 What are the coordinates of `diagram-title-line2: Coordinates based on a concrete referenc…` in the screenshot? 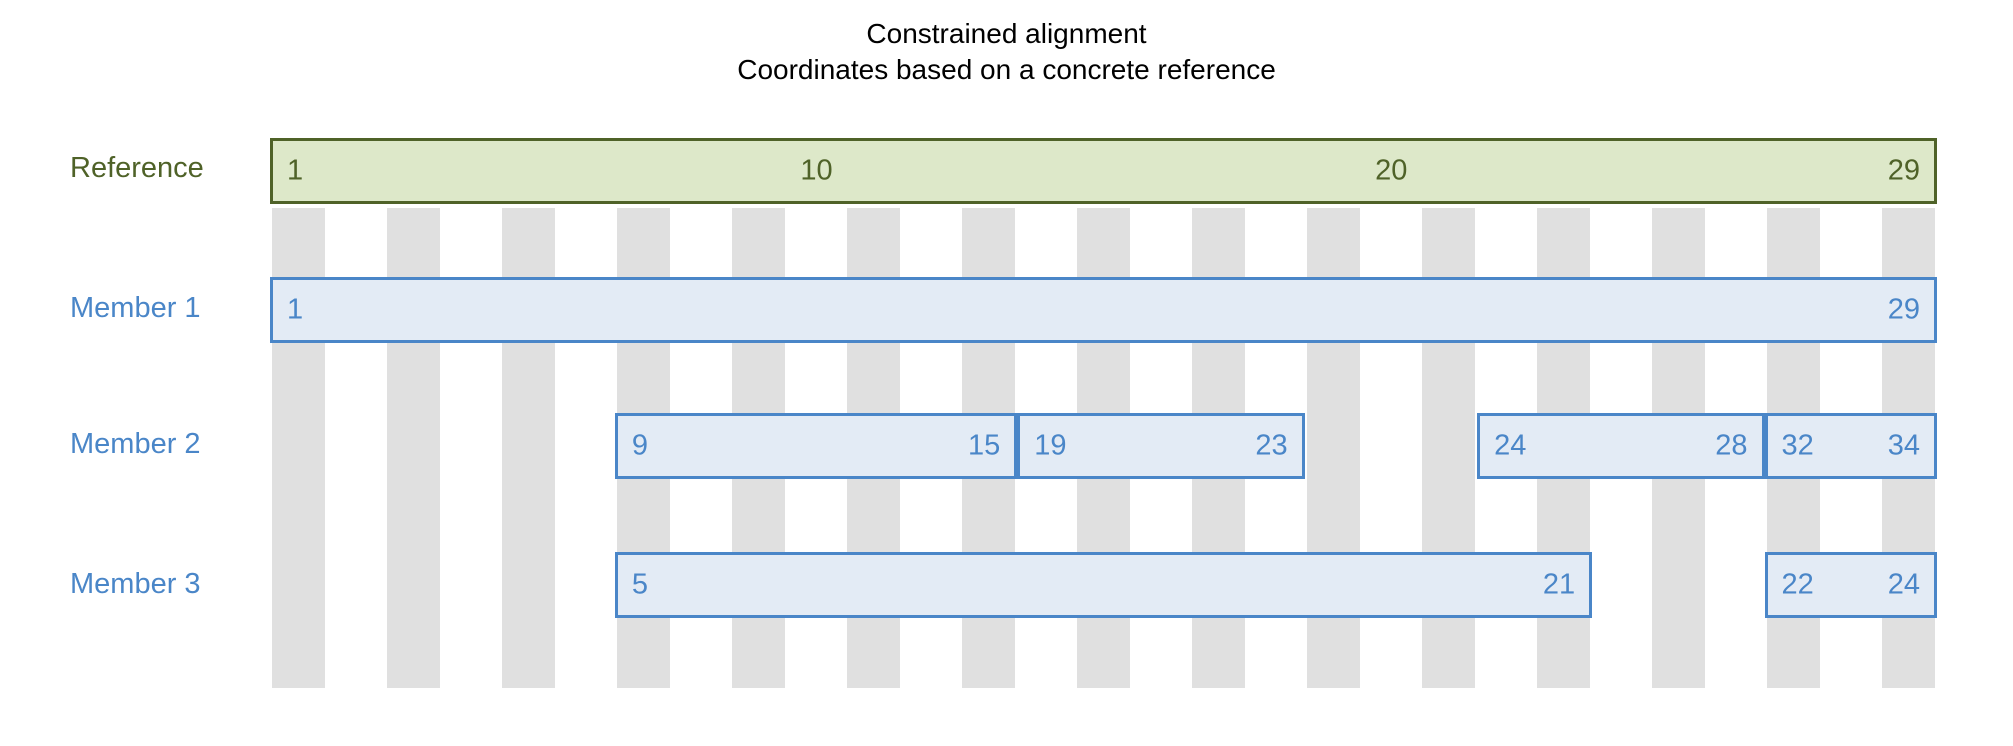 It's located at (1006, 69).